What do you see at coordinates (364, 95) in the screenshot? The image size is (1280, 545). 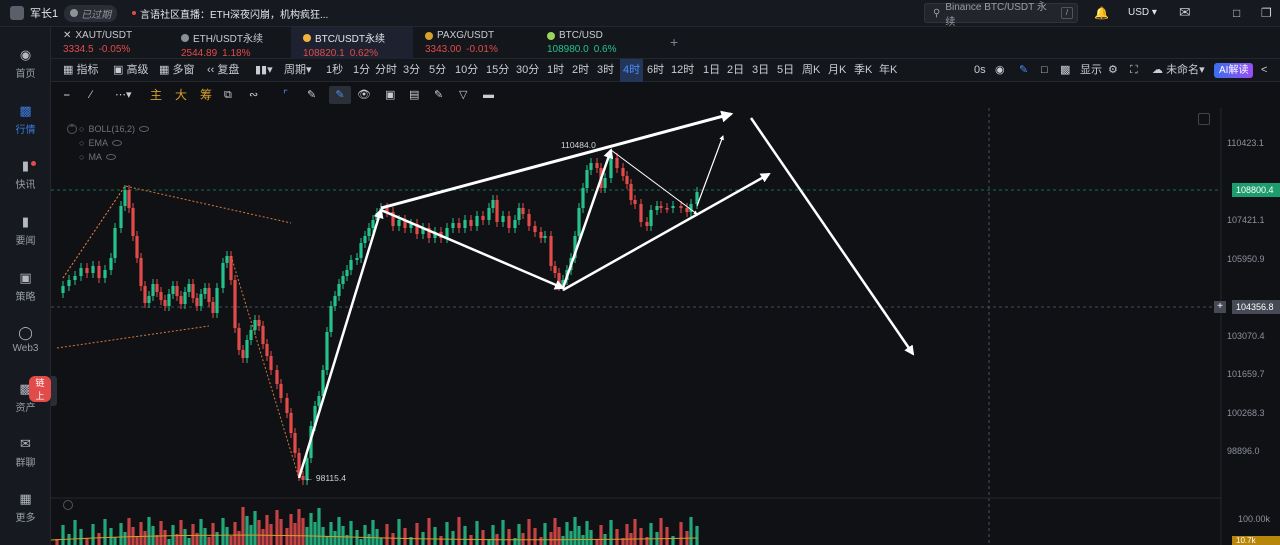 I see `eye-icon: 👁` at bounding box center [364, 95].